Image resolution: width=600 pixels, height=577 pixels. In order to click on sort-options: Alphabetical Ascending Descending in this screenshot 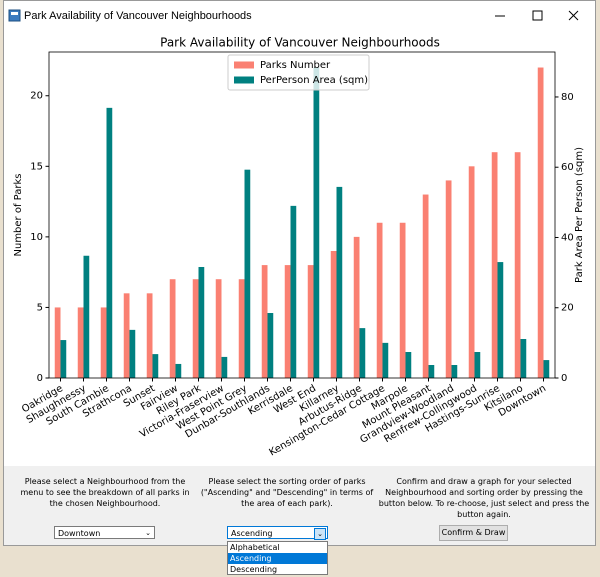, I will do `click(277, 558)`.